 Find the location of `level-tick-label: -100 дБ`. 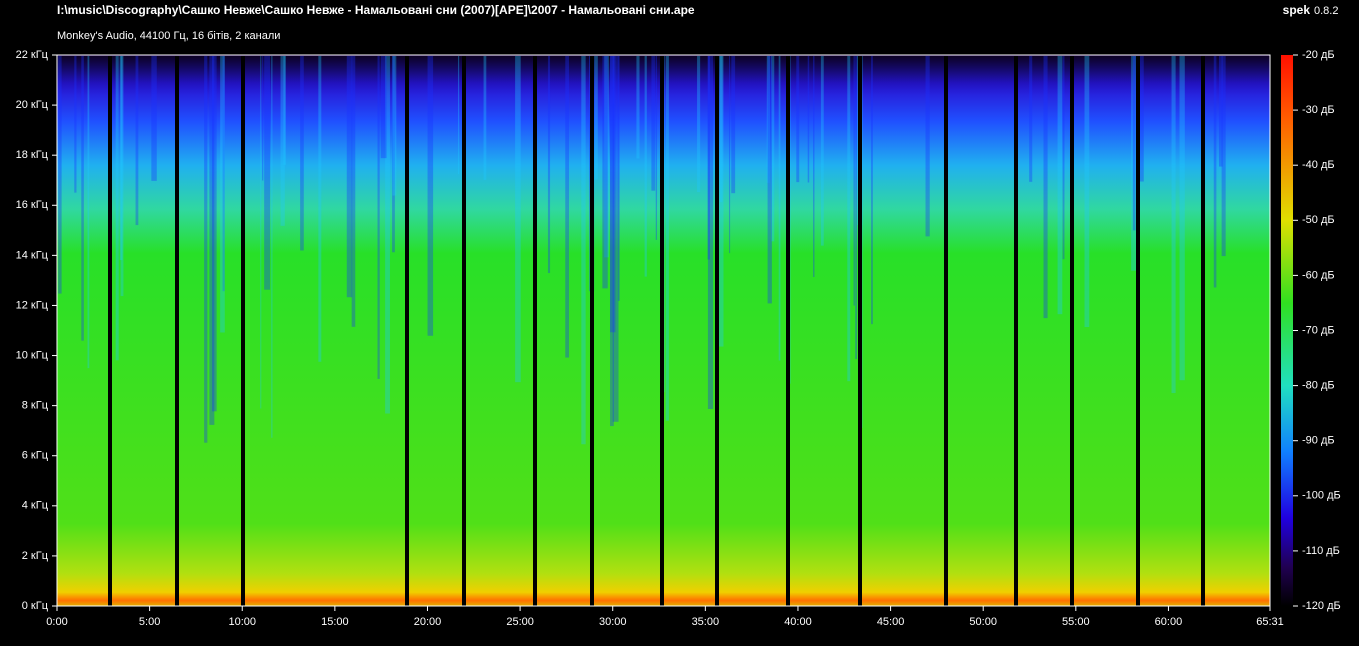

level-tick-label: -100 дБ is located at coordinates (1321, 496).